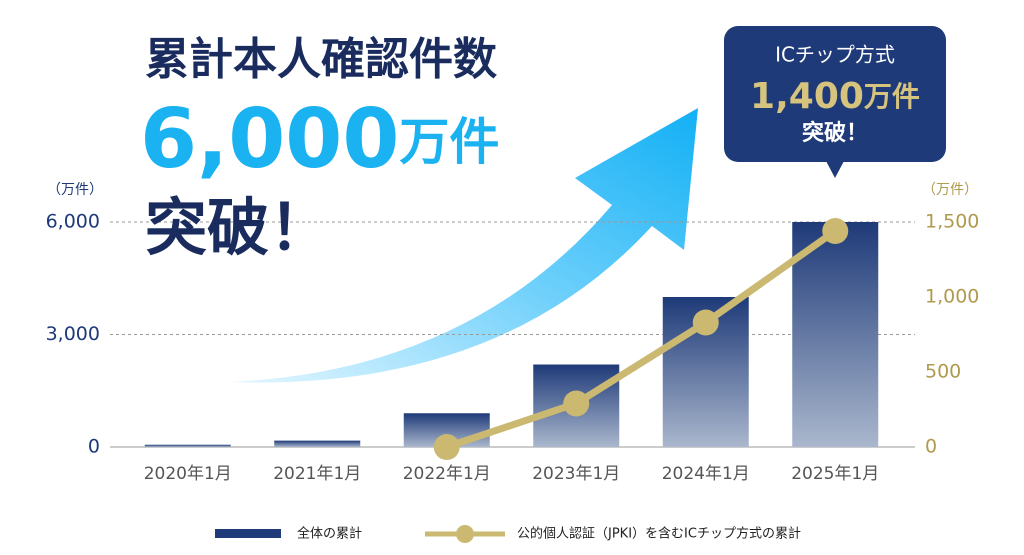 This screenshot has height=555, width=1024. What do you see at coordinates (835, 169) in the screenshot?
I see `callout-pointer` at bounding box center [835, 169].